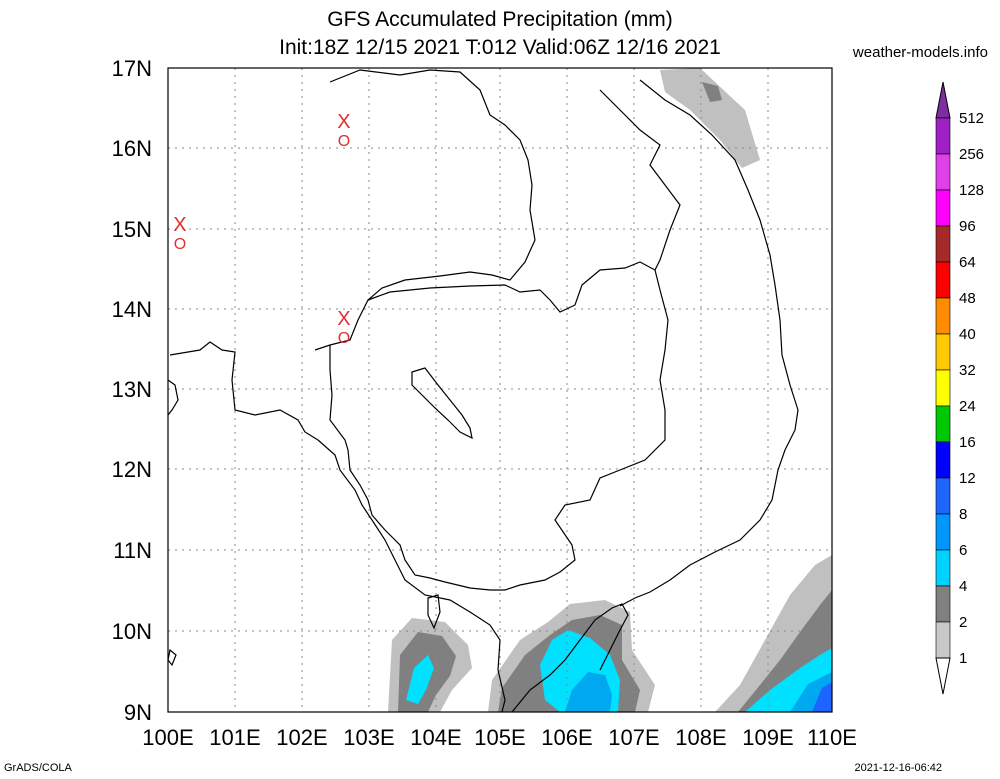  I want to click on lat-label: 15N, so click(132, 229).